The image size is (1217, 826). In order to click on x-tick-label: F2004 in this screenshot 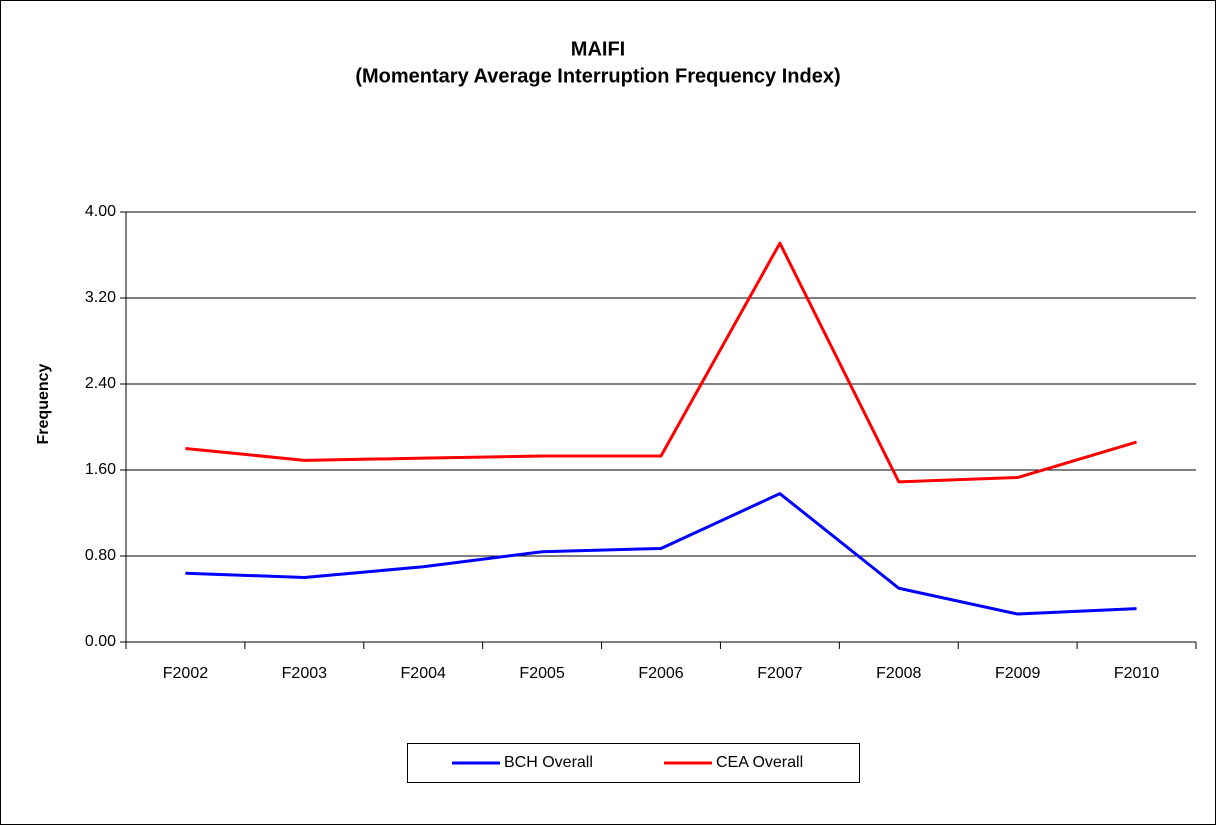, I will do `click(423, 673)`.